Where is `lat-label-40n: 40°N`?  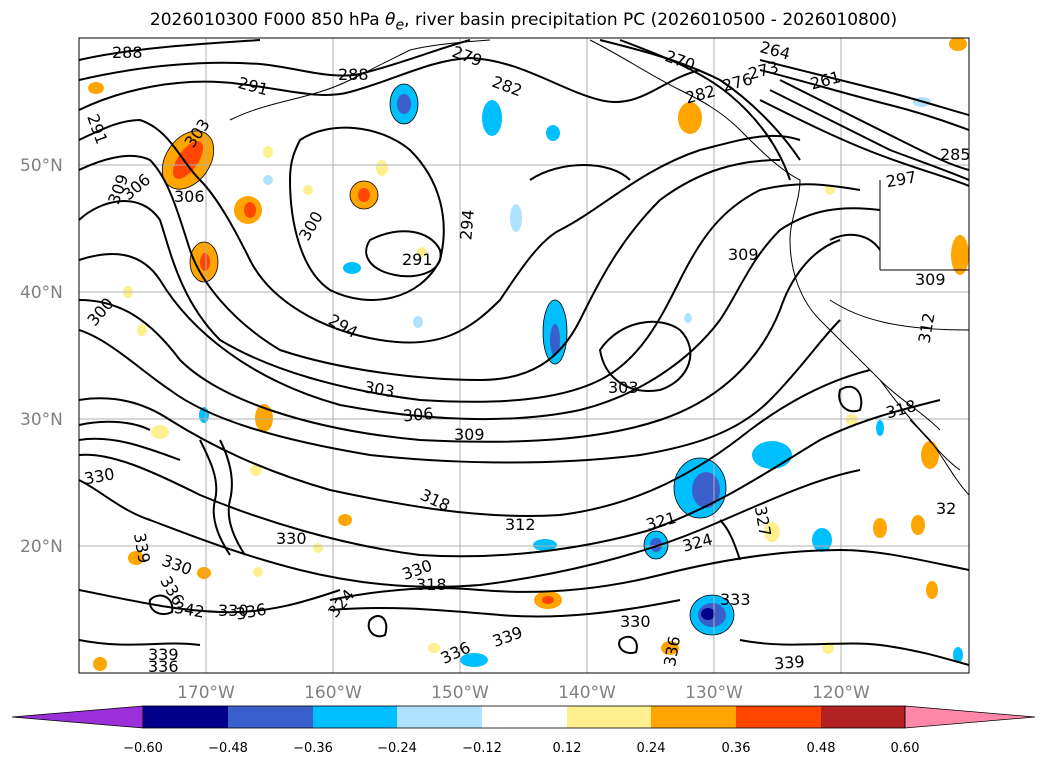 lat-label-40n: 40°N is located at coordinates (41, 293).